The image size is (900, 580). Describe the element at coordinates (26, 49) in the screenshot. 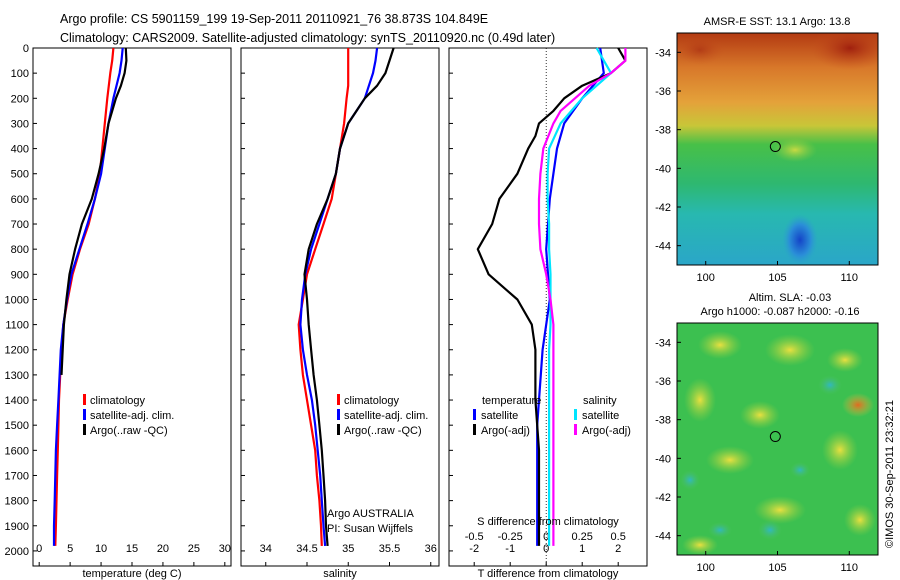

I see `depth-tick-label: 0` at that location.